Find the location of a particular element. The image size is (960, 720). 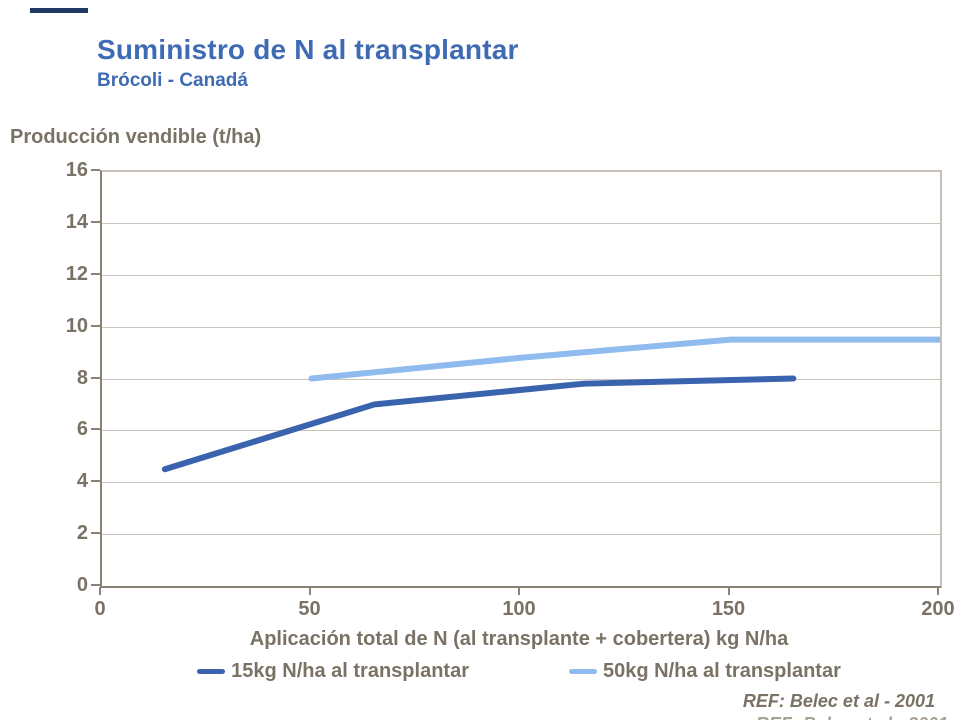

clipped-text-artifact: REF: Belec et al - 2001 is located at coordinates (818, 717).